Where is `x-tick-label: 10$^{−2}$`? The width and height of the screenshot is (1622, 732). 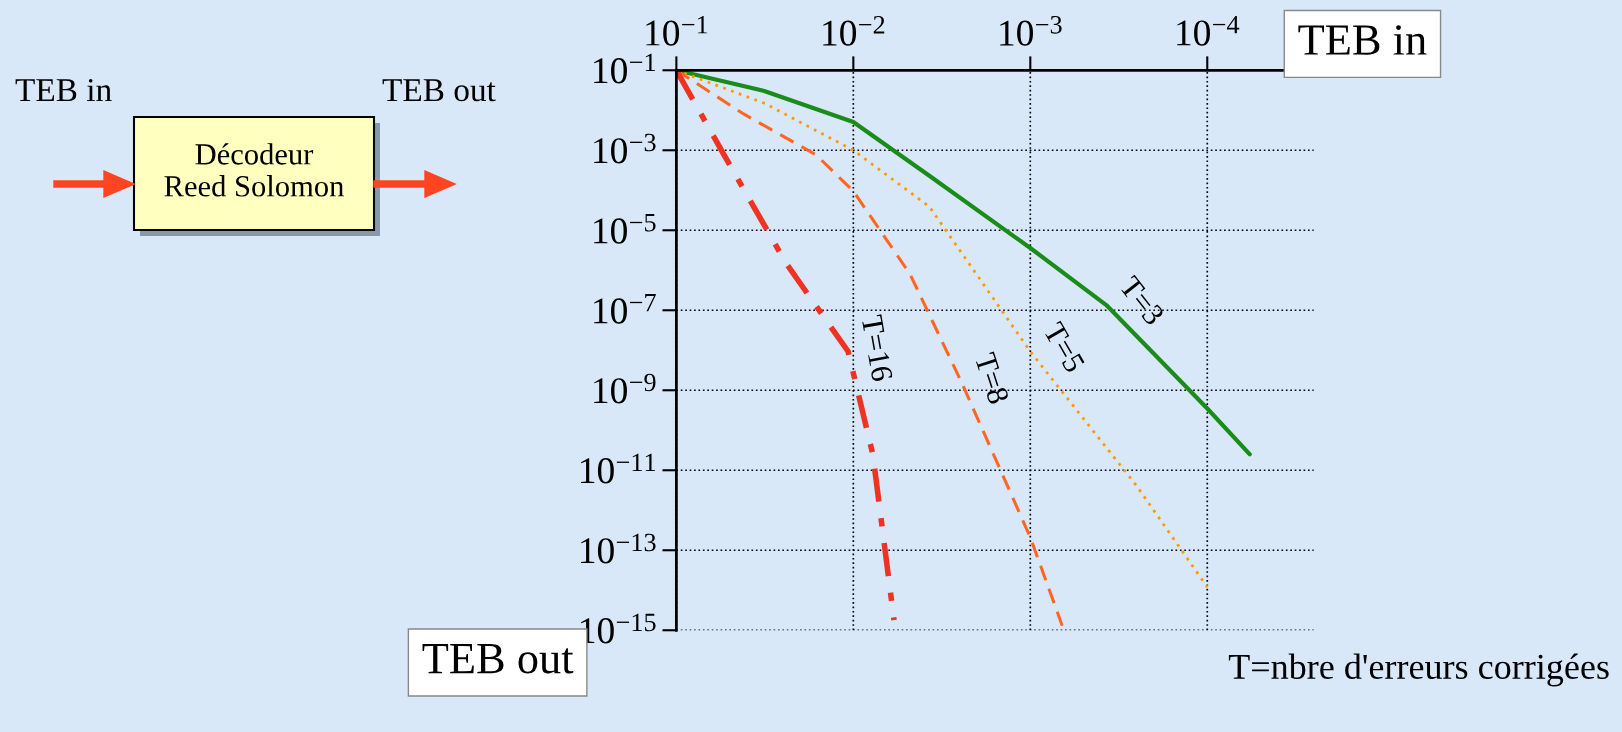 x-tick-label: 10$^{−2}$ is located at coordinates (854, 30).